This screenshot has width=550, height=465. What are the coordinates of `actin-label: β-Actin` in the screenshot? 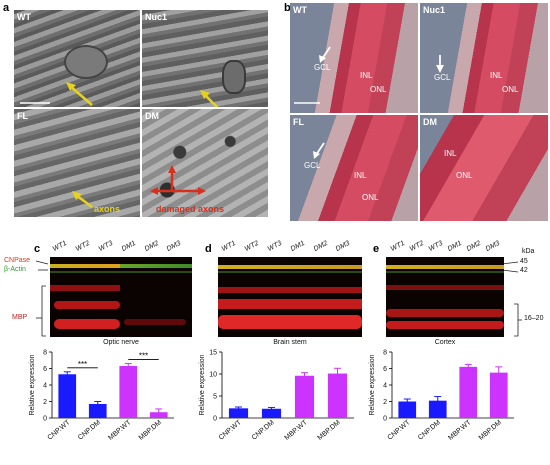 It's located at (15, 269).